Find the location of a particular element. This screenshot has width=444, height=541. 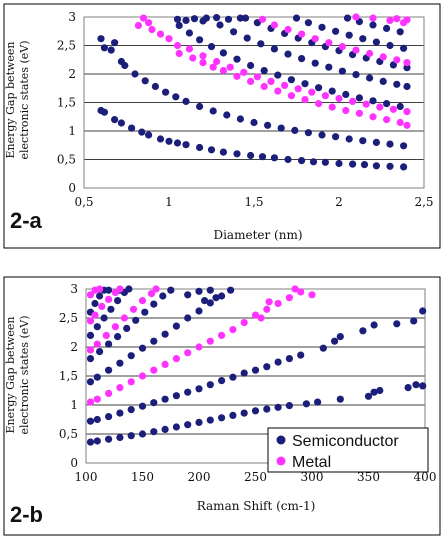

panel-b-yticks: 0 0,5 1 1,5 2 2,5 3 is located at coordinates (68, 376).